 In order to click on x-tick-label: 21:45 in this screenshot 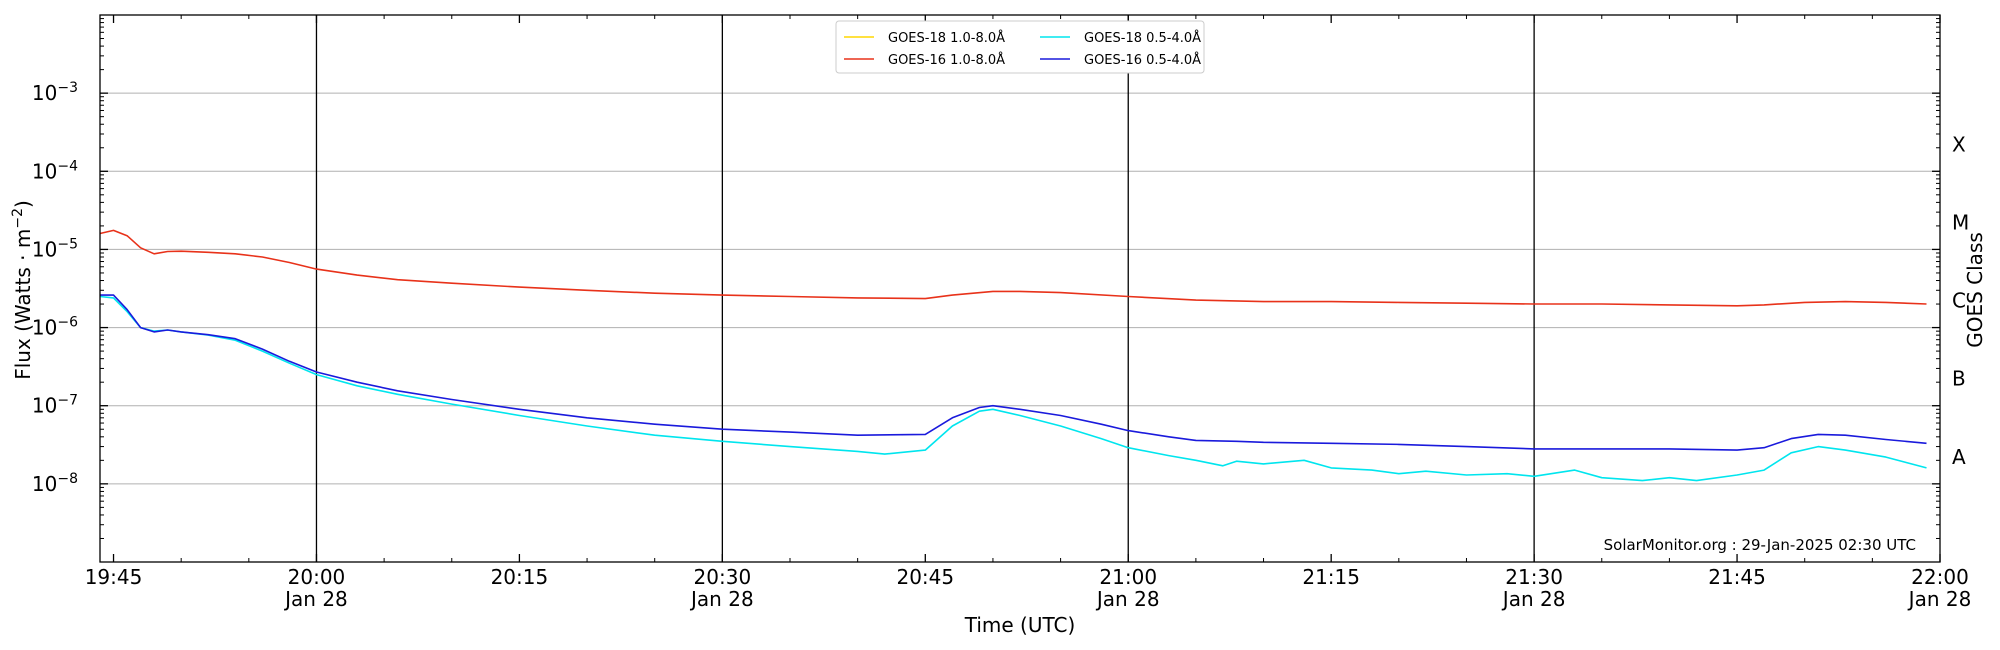, I will do `click(1737, 577)`.